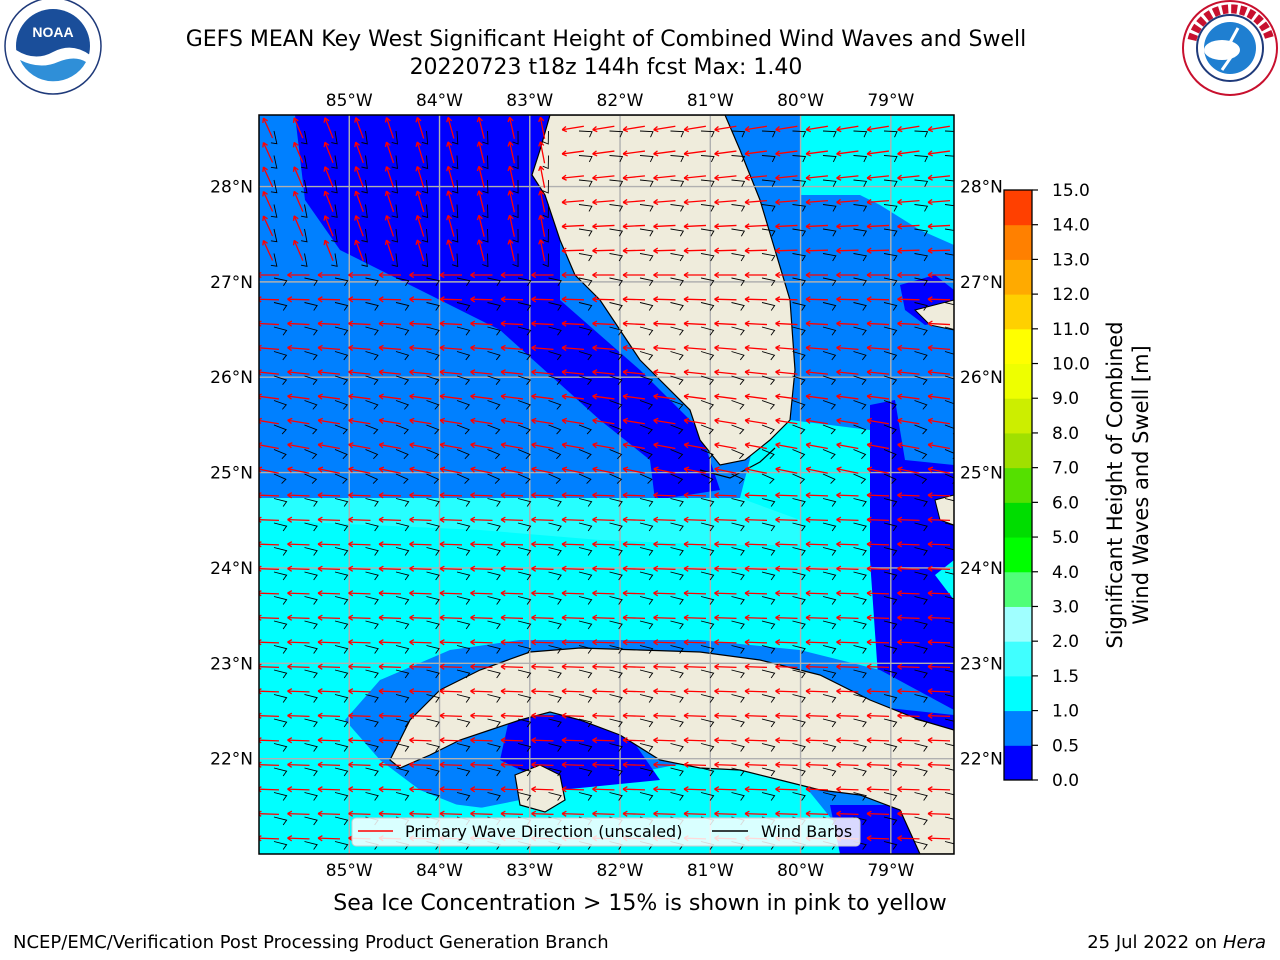  I want to click on colorbar-tick: 12.0, so click(1071, 295).